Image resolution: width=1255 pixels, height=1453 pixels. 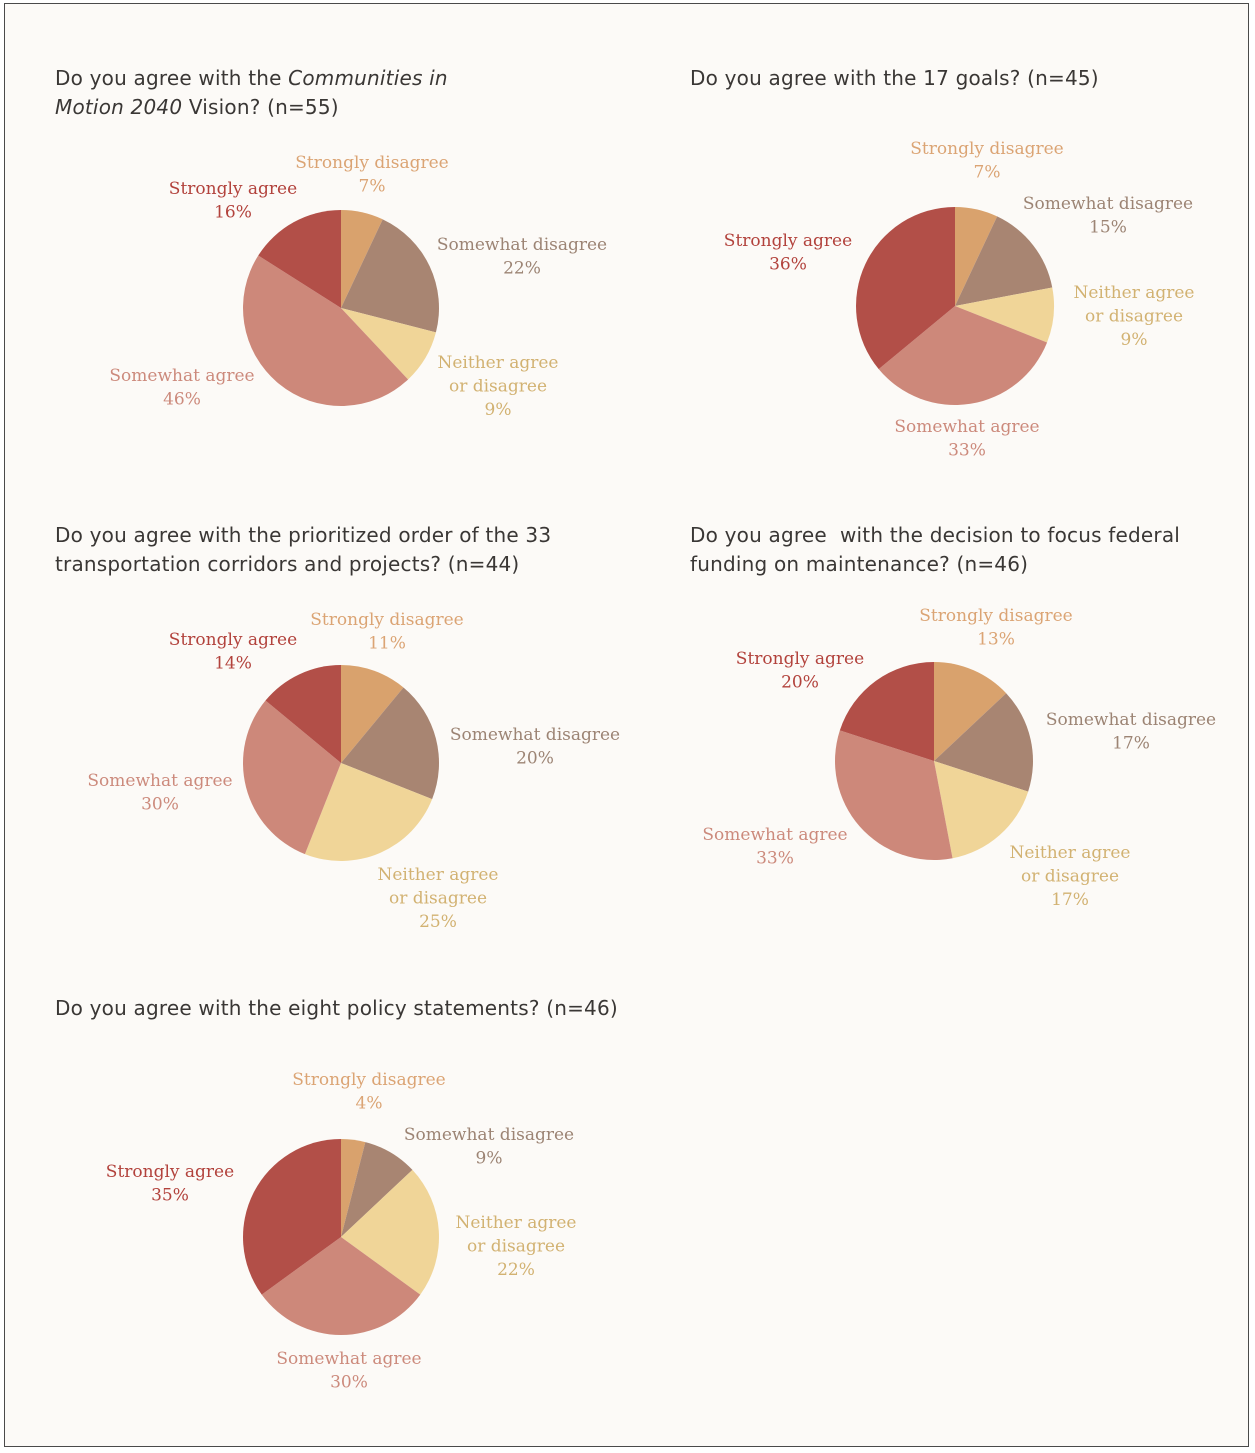 I want to click on chart-4-slice-neither-agree, so click(x=981, y=810).